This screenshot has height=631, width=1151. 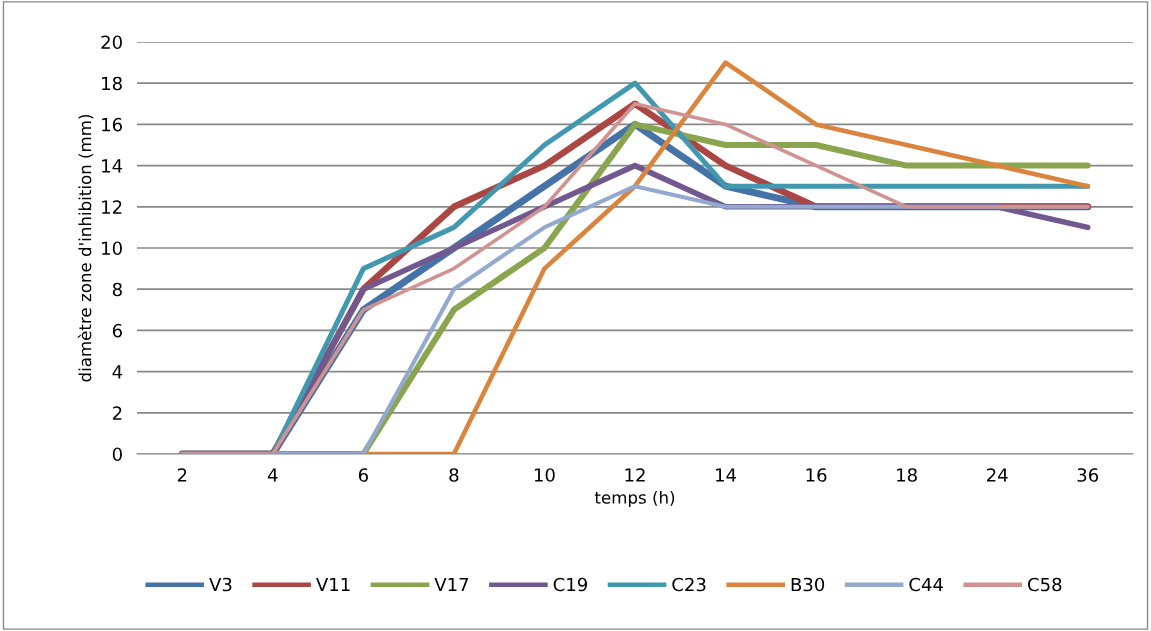 What do you see at coordinates (451, 584) in the screenshot?
I see `legend-label: V17` at bounding box center [451, 584].